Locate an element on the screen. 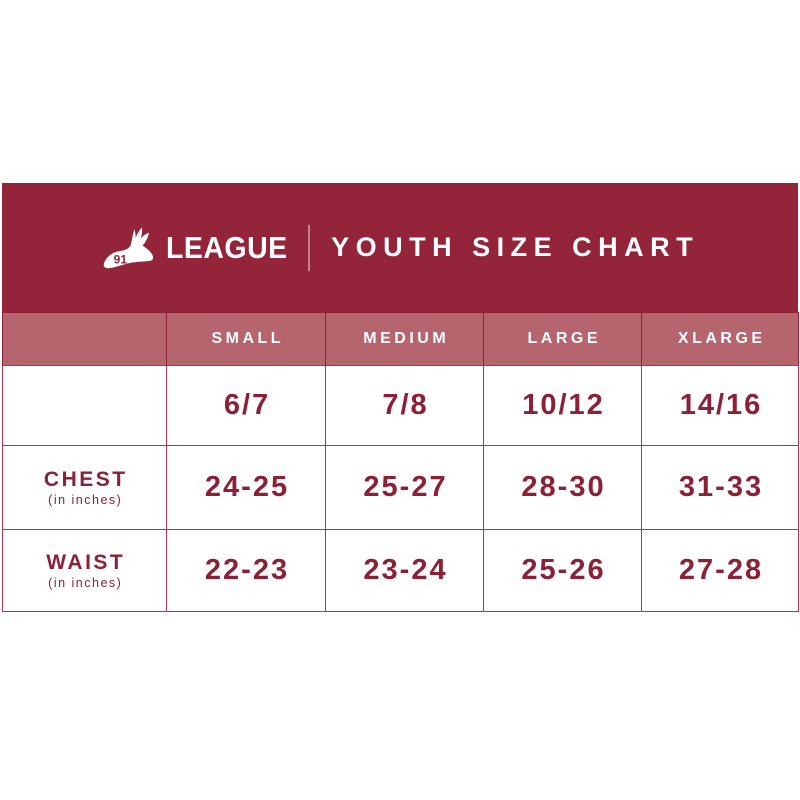  size-value-cell: 10/12 is located at coordinates (562, 405).